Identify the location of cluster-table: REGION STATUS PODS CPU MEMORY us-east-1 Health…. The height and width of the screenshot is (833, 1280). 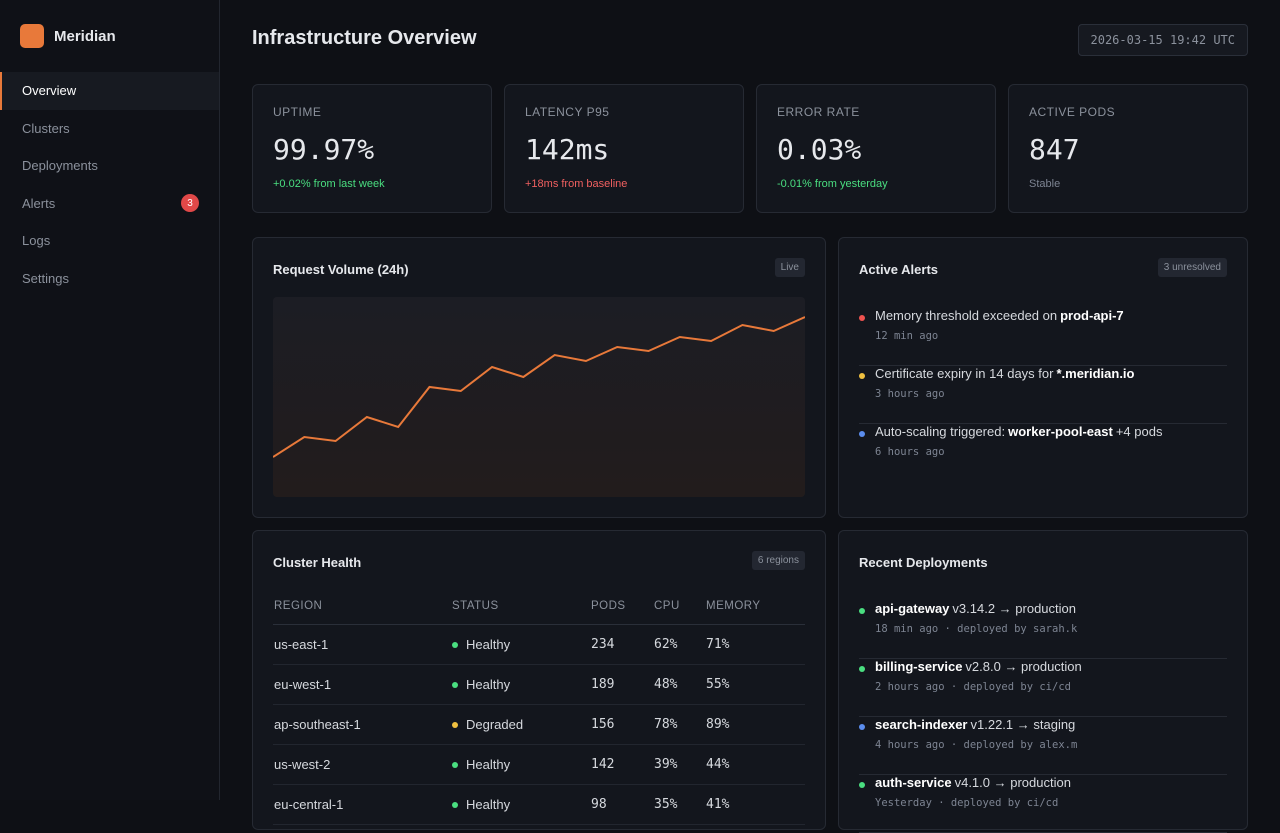
(539, 707).